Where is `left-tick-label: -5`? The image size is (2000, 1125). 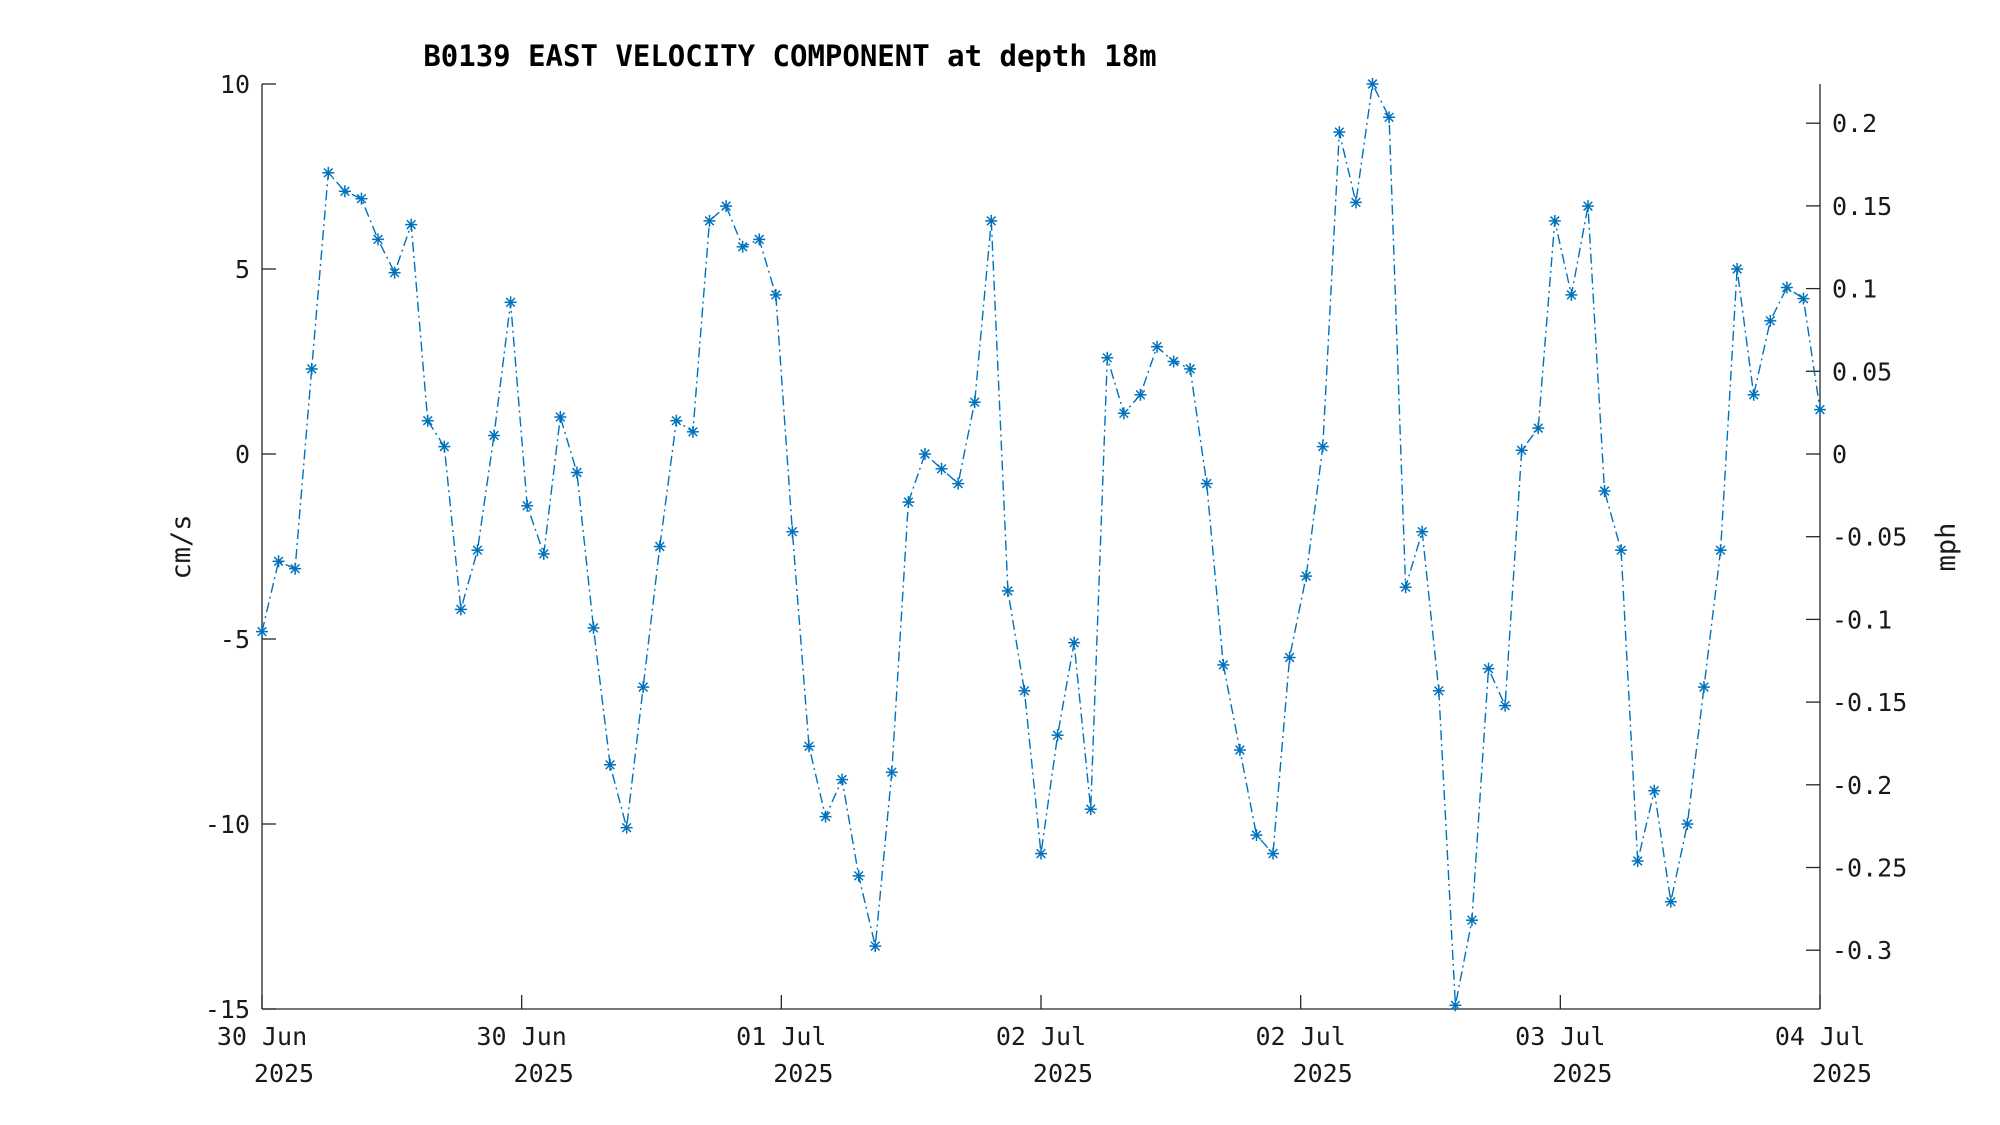 left-tick-label: -5 is located at coordinates (235, 639).